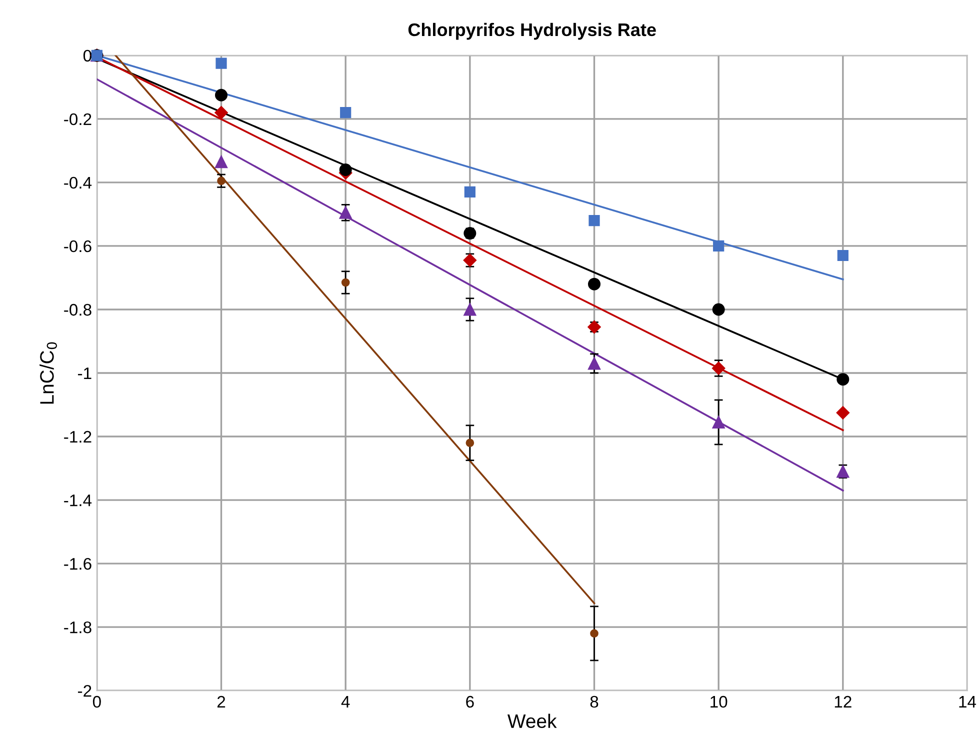  Describe the element at coordinates (78, 182) in the screenshot. I see `y-tick-label: -0.4` at that location.